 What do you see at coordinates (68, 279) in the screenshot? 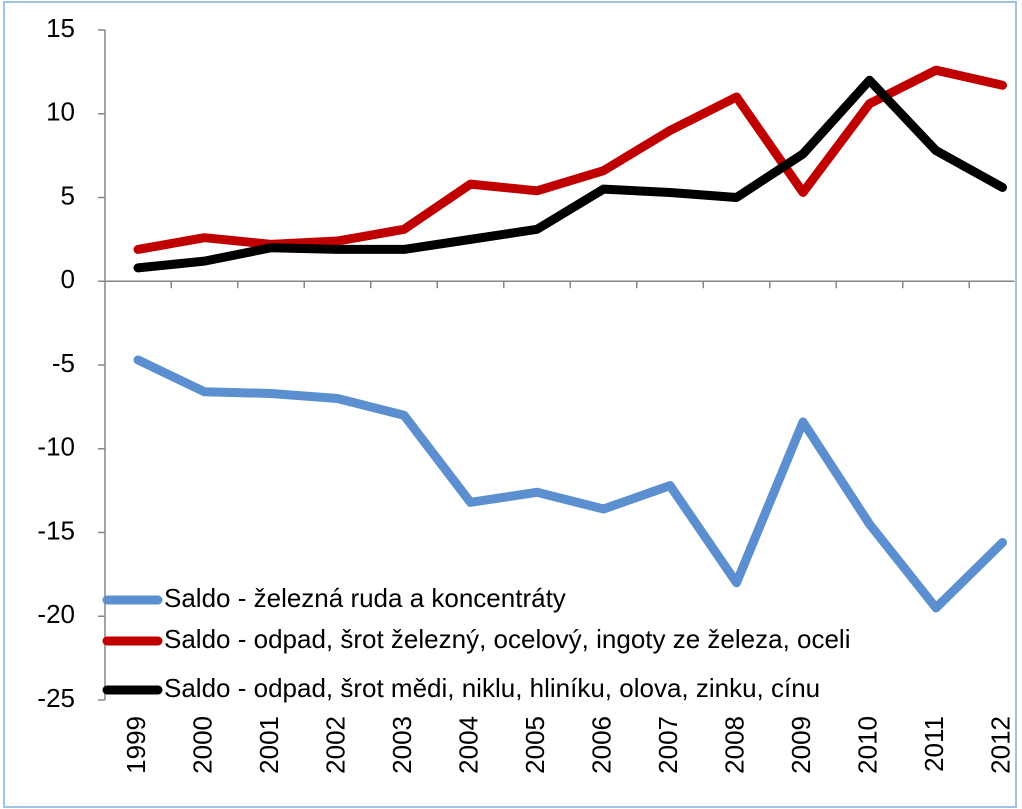
I see `y-tick-label: 0` at bounding box center [68, 279].